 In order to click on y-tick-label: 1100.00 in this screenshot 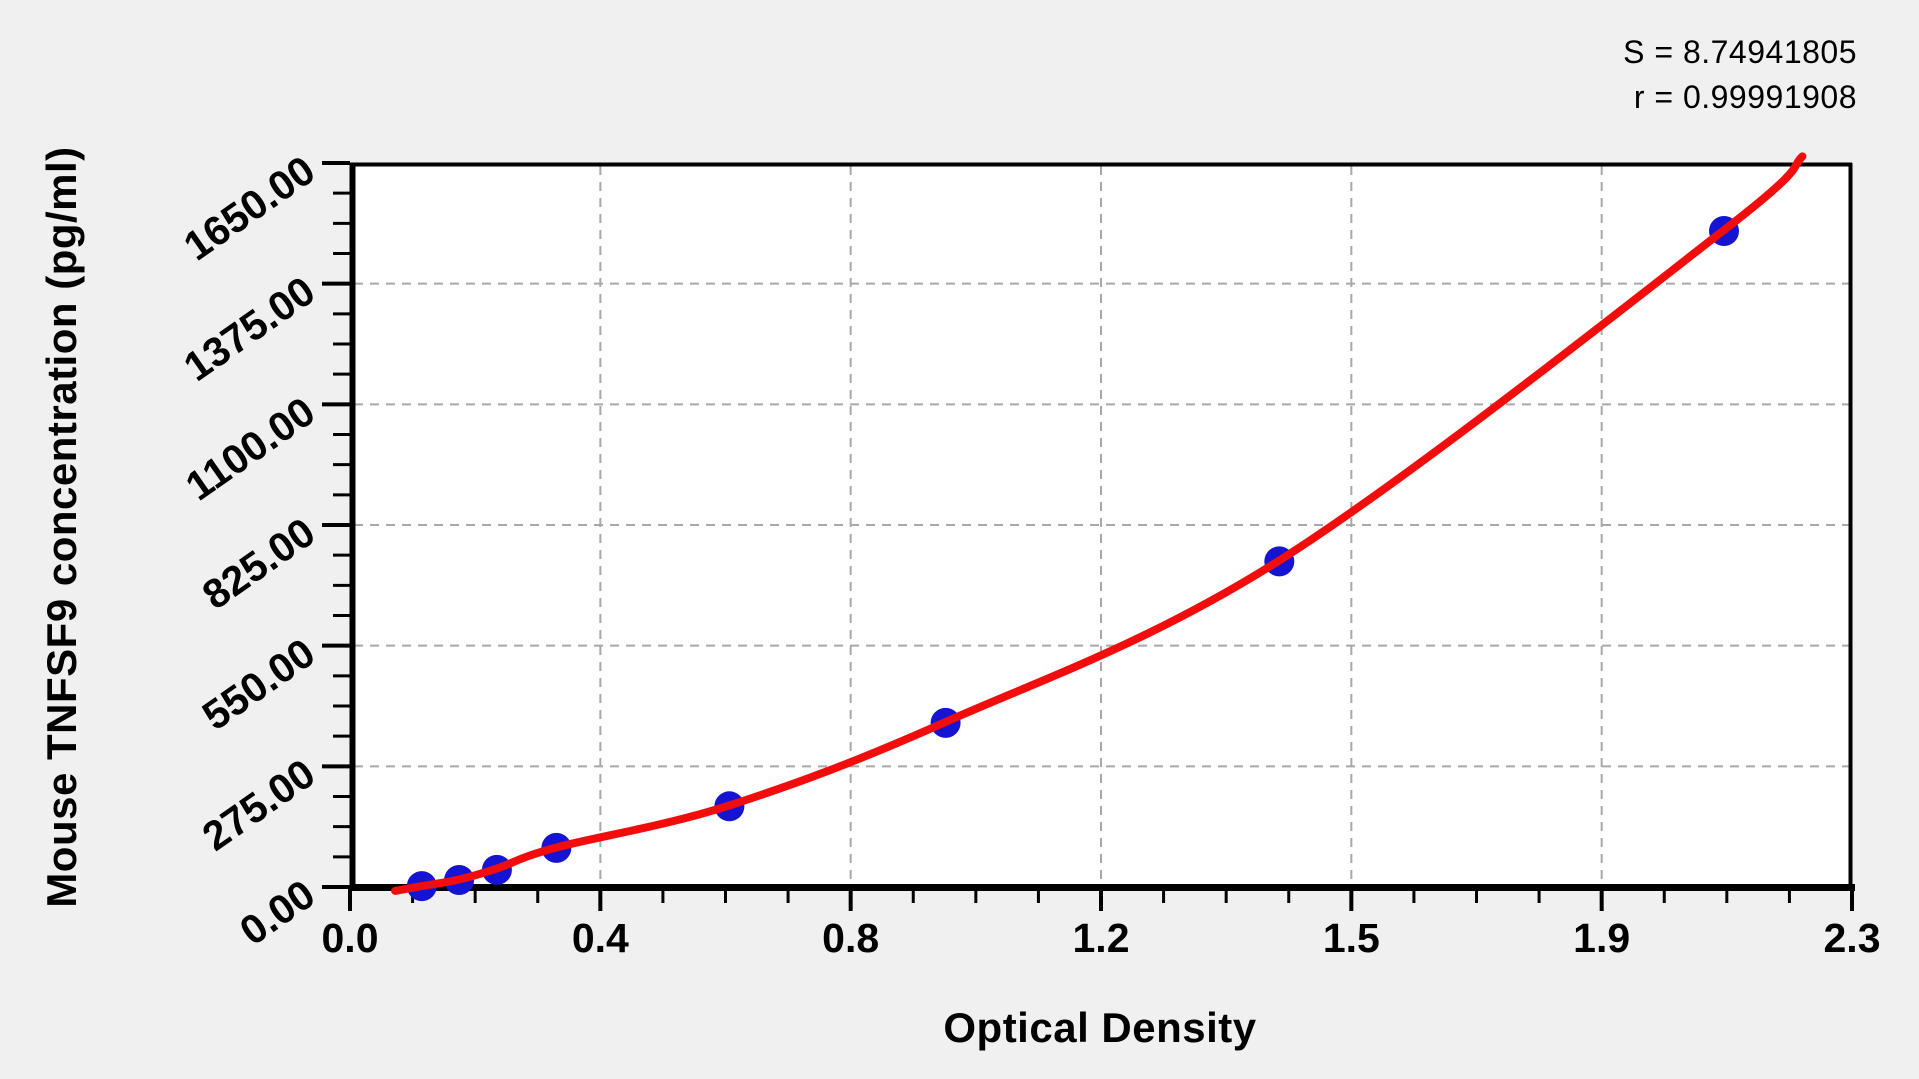, I will do `click(250, 448)`.